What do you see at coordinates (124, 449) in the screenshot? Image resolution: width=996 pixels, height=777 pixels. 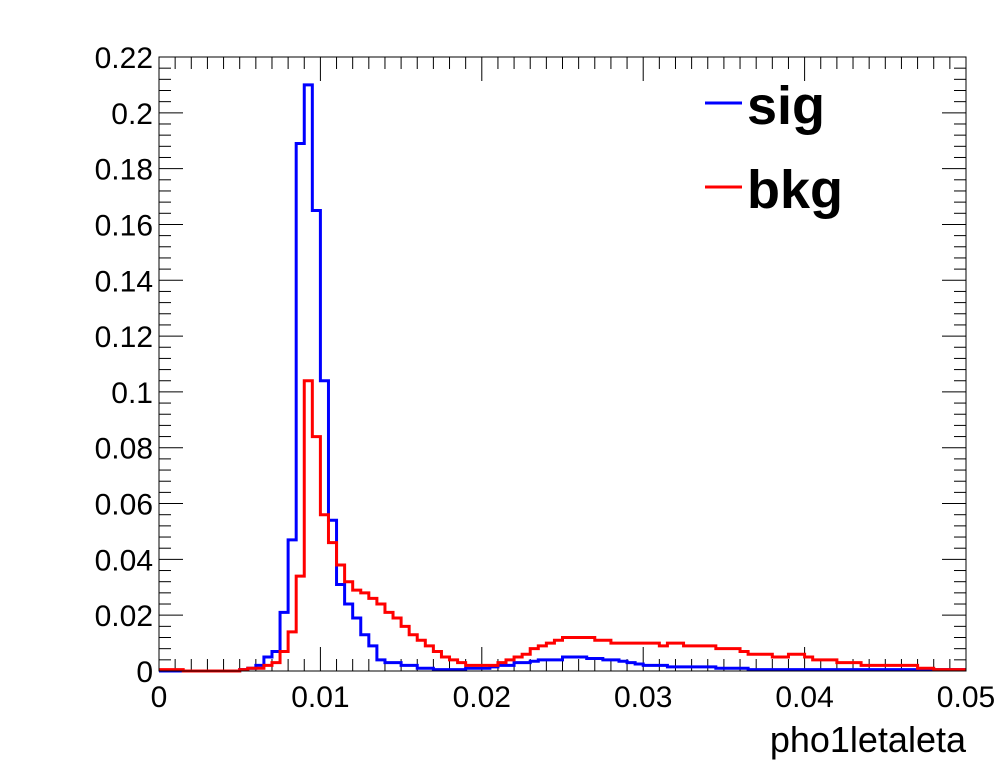 I see `y-tick-label: 0.08` at bounding box center [124, 449].